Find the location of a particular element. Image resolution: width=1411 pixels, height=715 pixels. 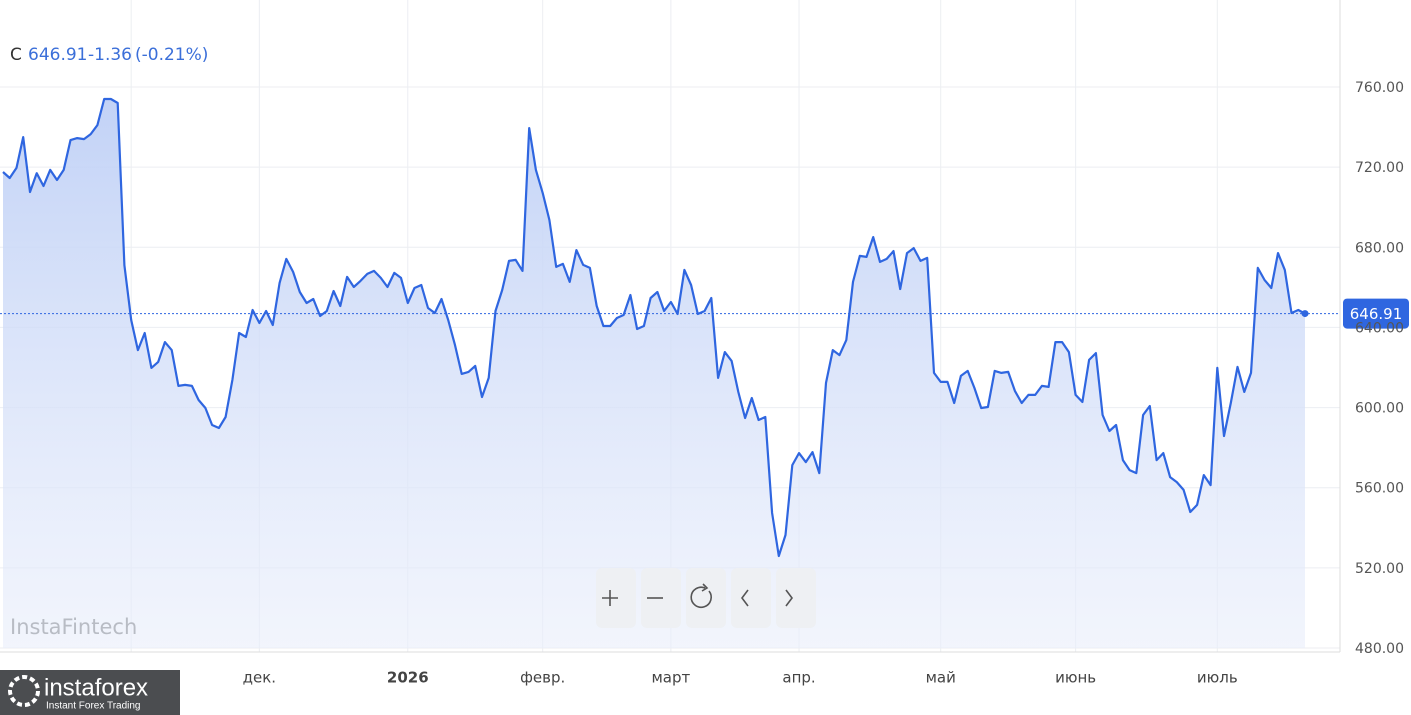

reset is located at coordinates (706, 598).